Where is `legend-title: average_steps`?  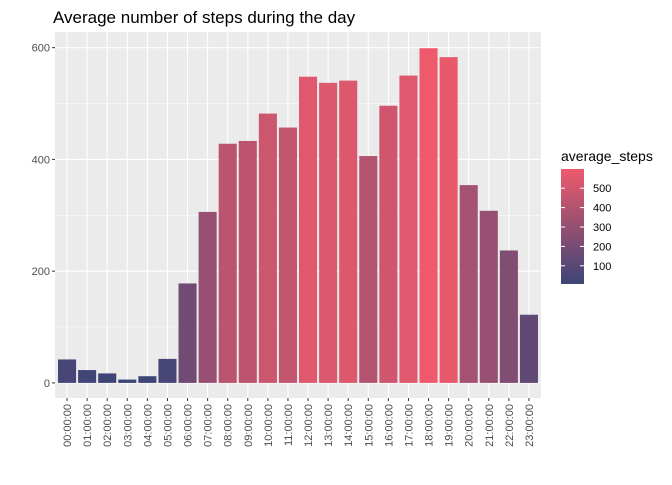
legend-title: average_steps is located at coordinates (607, 156).